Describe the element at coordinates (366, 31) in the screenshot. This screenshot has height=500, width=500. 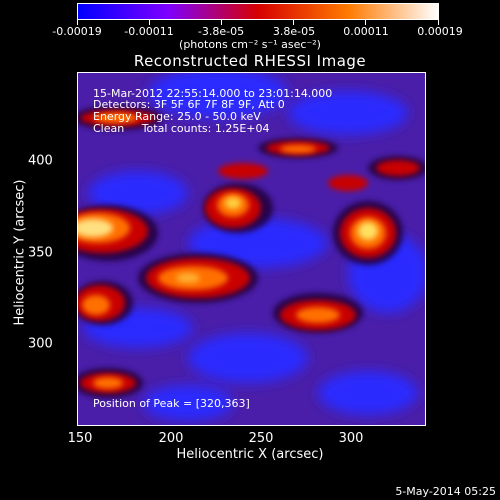
I see `colorbar-label: 0.00011` at that location.